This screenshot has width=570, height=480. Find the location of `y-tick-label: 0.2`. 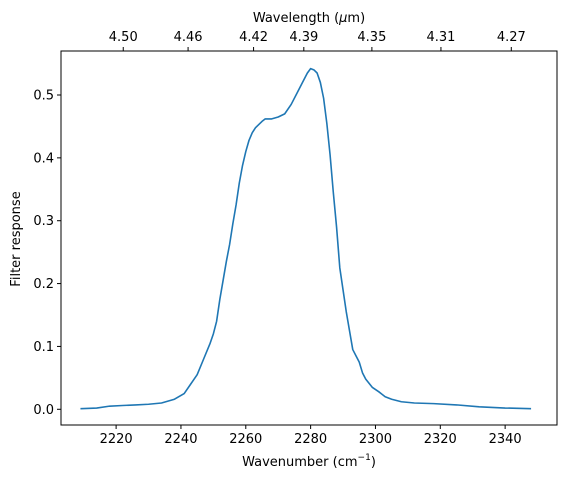

y-tick-label: 0.2 is located at coordinates (43, 284).